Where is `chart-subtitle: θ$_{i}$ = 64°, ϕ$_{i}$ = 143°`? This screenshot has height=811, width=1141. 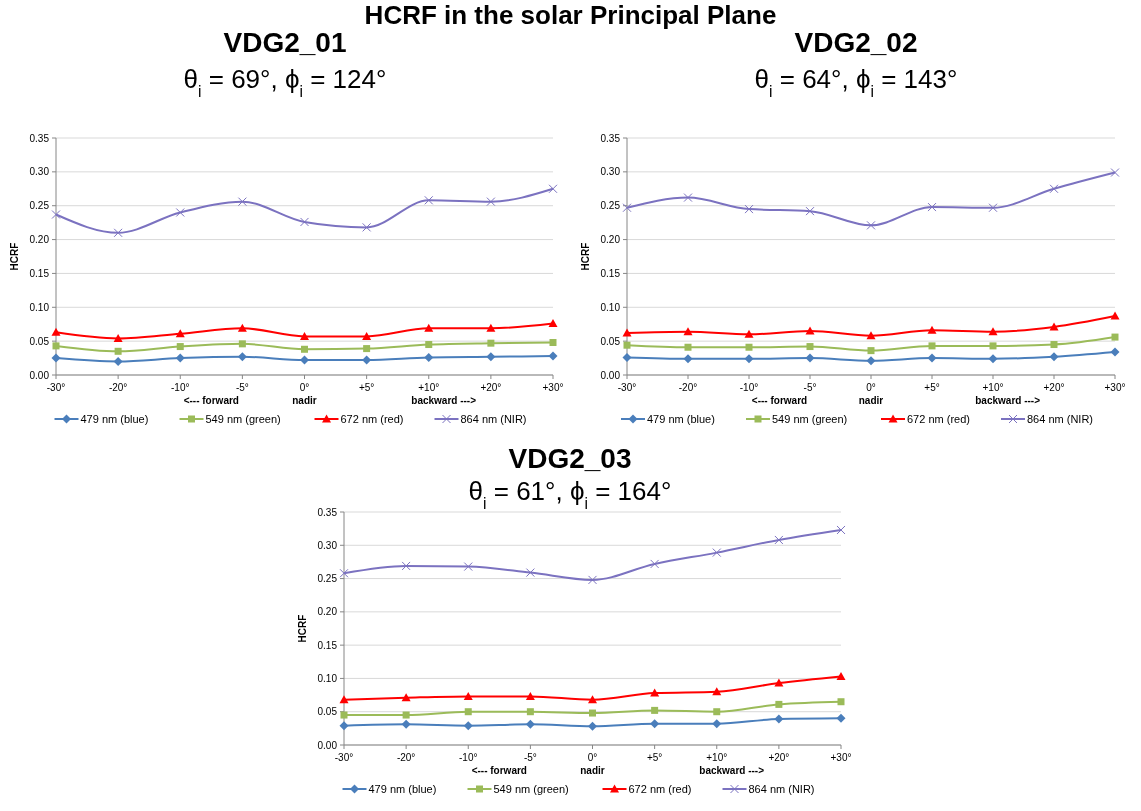
chart-subtitle: θ$_{i}$ = 64°, ϕ$_{i}$ = 143° is located at coordinates (856, 82).